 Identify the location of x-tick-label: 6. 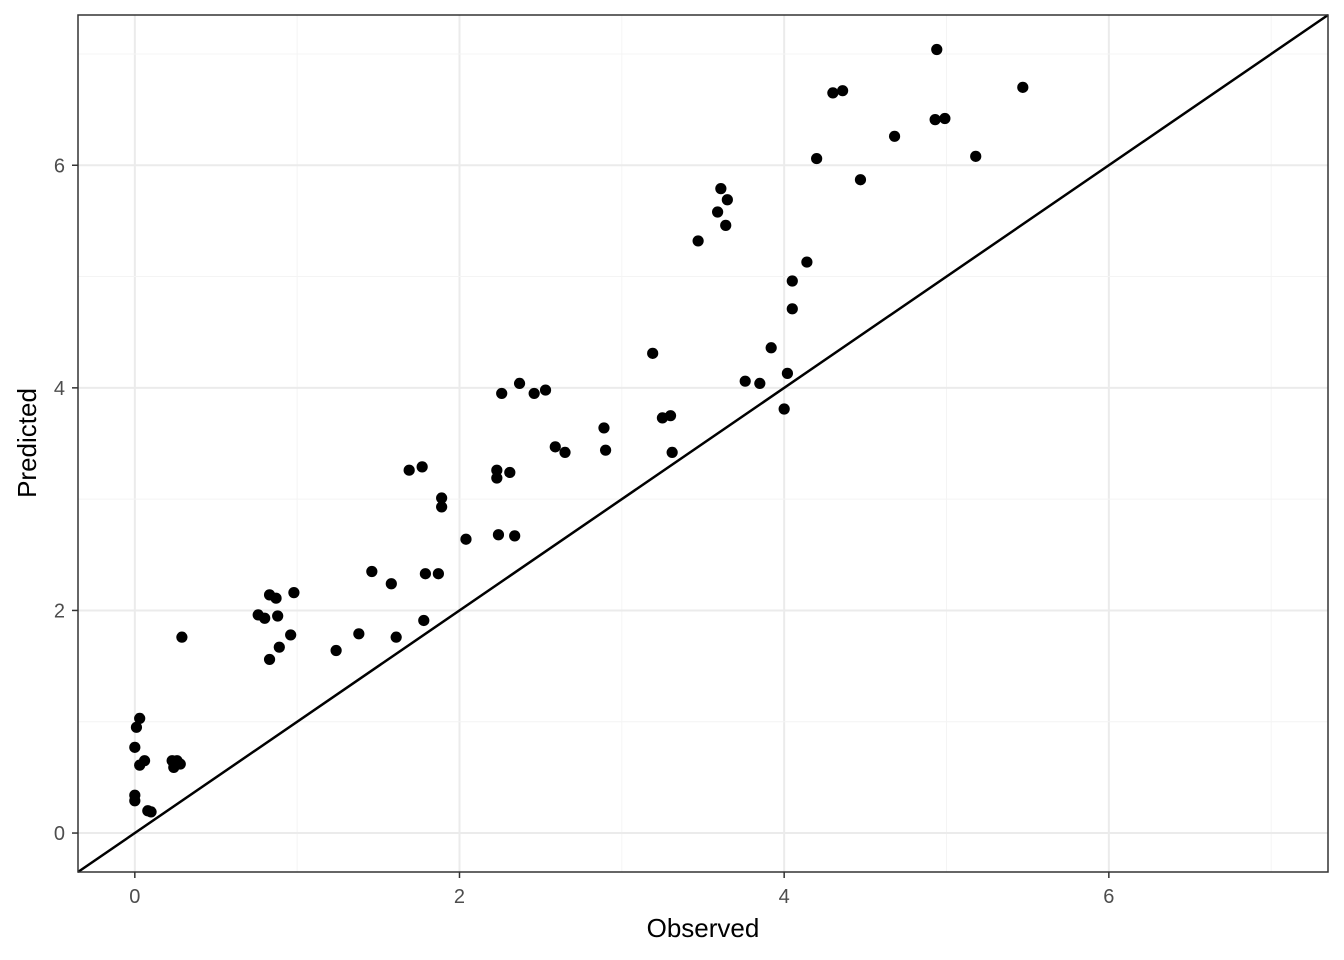
(1108, 897).